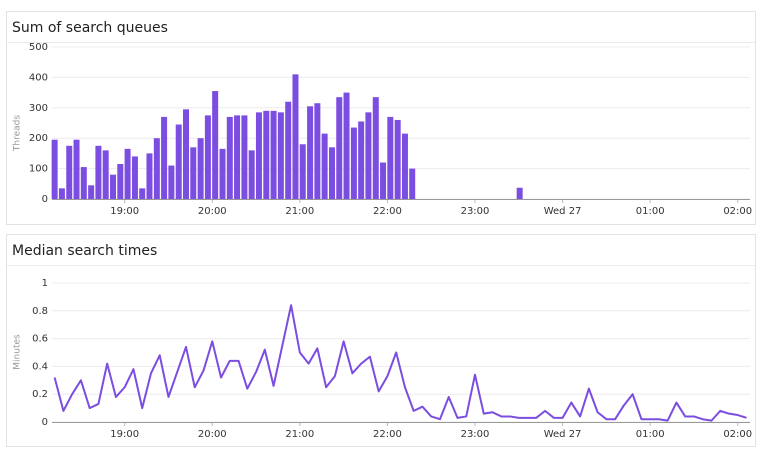 The height and width of the screenshot is (454, 765). I want to click on y-tick-label: 100, so click(38, 169).